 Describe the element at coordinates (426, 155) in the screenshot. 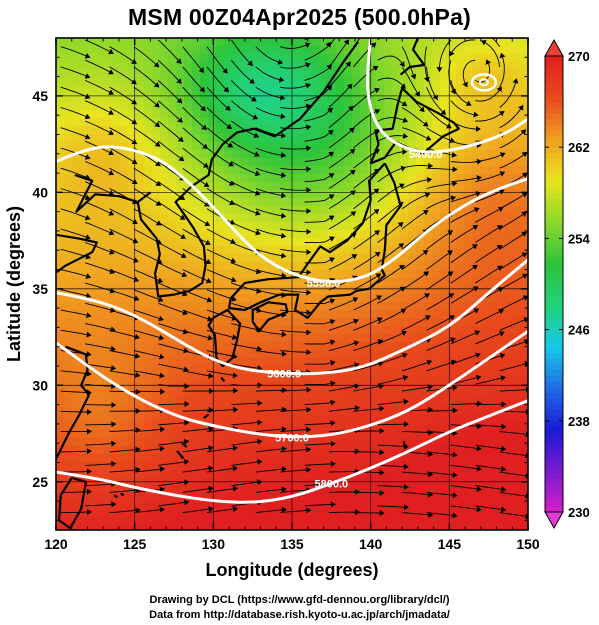

I see `contour-label-5400.0: 5400.0` at that location.